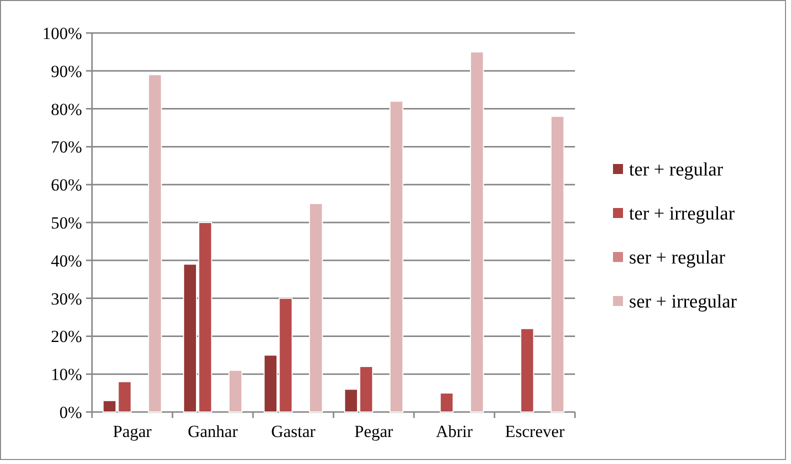 This screenshot has width=791, height=464. I want to click on y-tick-label: 80%, so click(66, 109).